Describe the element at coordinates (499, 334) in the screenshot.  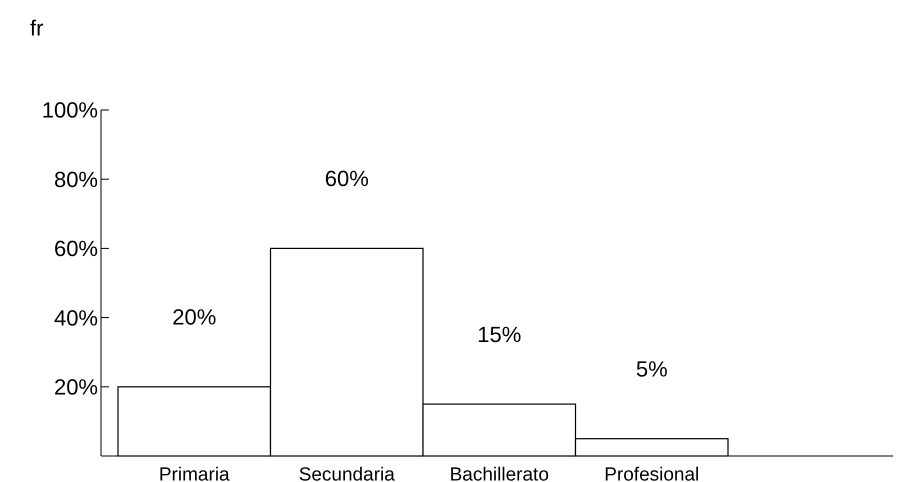
I see `data-label: 15%` at that location.